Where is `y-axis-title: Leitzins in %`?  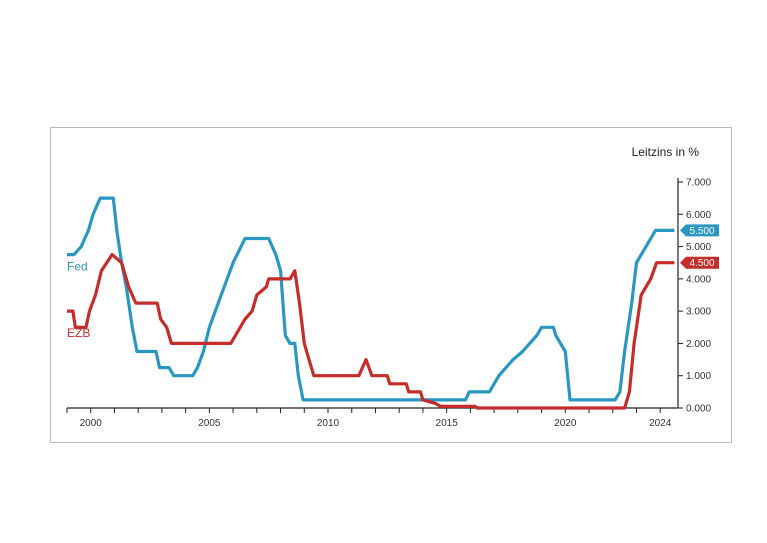
y-axis-title: Leitzins in % is located at coordinates (666, 152).